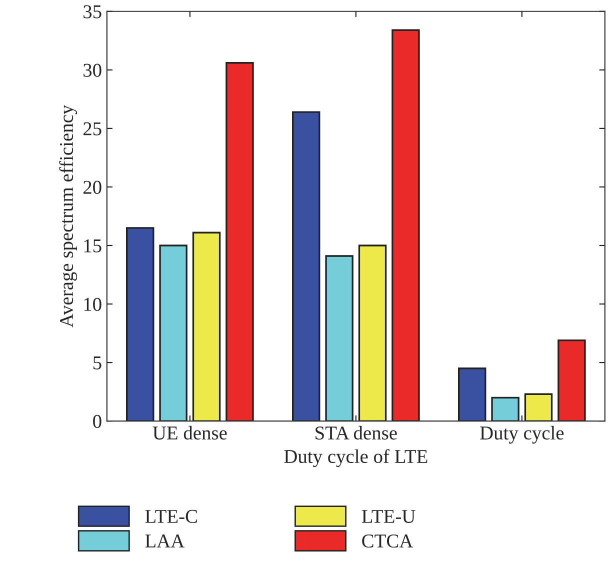  Describe the element at coordinates (356, 458) in the screenshot. I see `x-axis-title: Duty cycle of LTE` at that location.